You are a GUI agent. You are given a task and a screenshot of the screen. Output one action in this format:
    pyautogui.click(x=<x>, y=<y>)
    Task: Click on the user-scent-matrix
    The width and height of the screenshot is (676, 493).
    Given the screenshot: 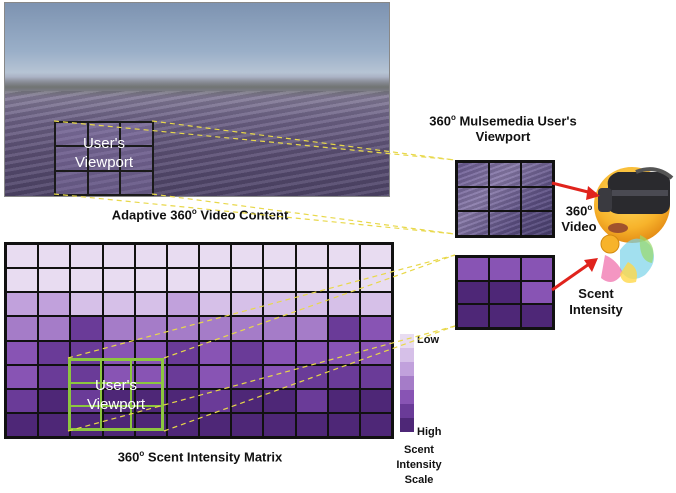 What is the action you would take?
    pyautogui.click(x=505, y=292)
    